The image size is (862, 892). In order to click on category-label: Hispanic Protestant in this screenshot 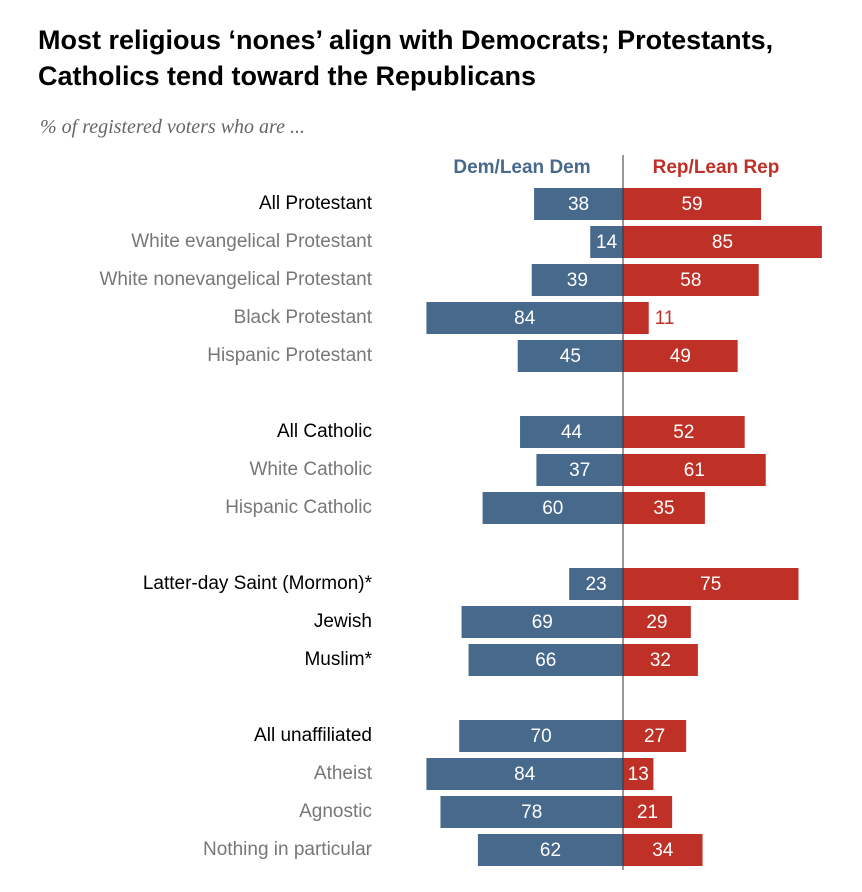, I will do `click(289, 355)`.